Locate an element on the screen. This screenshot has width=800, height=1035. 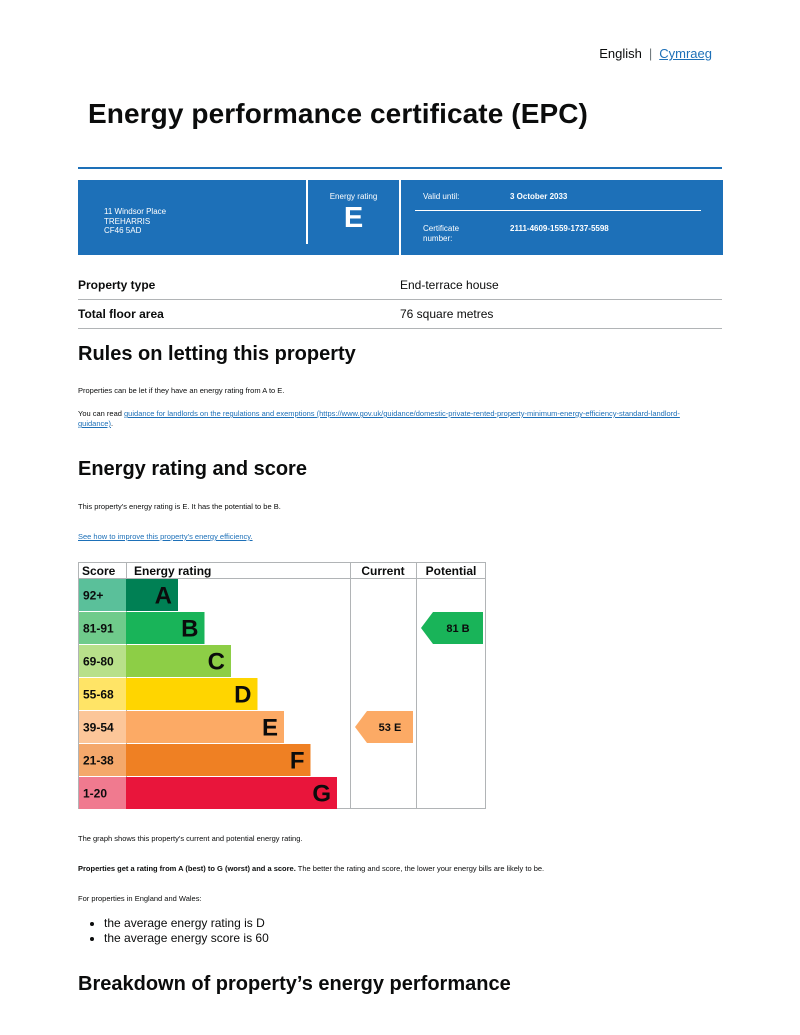
band-letter: C is located at coordinates (216, 662).